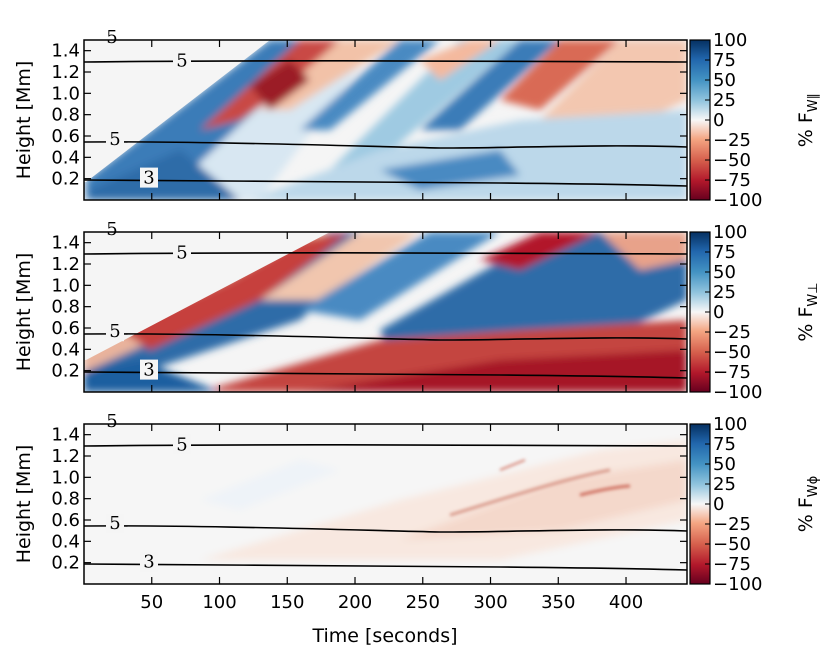 The height and width of the screenshot is (664, 830). I want to click on x-tick-label: 100, so click(219, 602).